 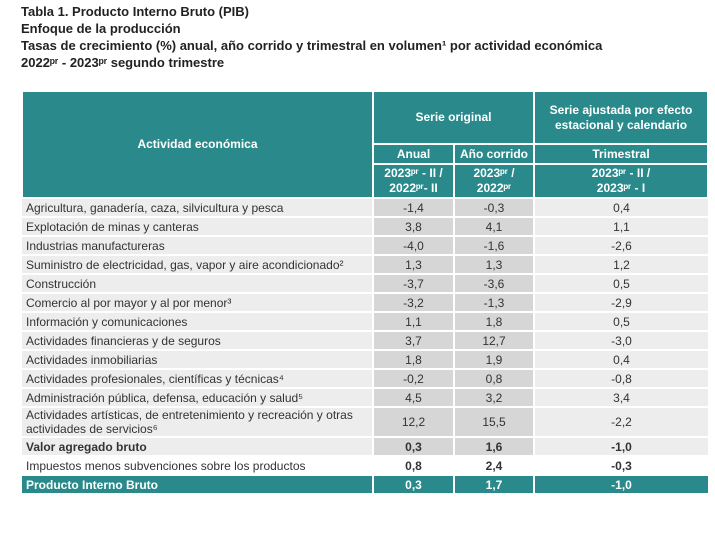 What do you see at coordinates (197, 446) in the screenshot?
I see `activity-cell: Valor agregado bruto` at bounding box center [197, 446].